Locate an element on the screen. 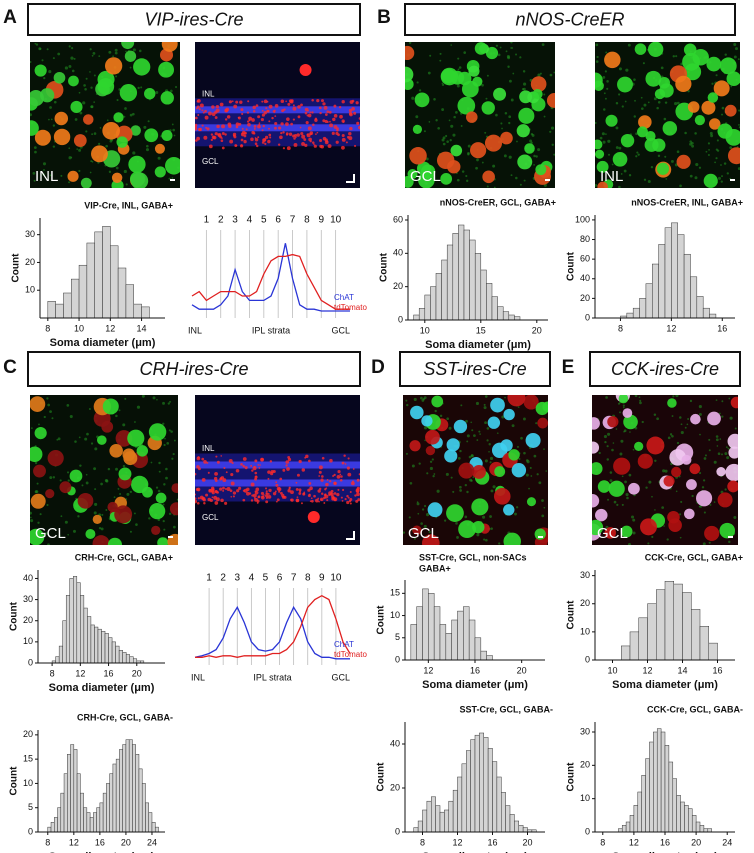 The height and width of the screenshot is (853, 754). x-axis-label: Soma diameter (μm) is located at coordinates (475, 685).